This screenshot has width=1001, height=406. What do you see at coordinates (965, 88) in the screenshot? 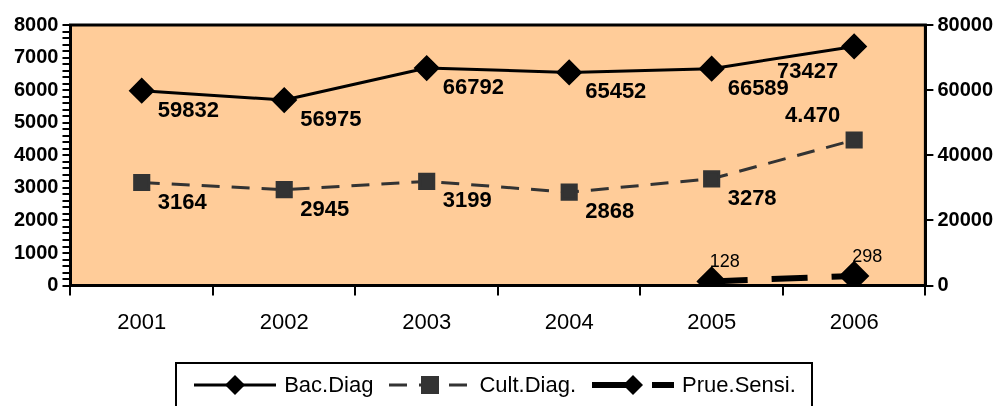
I see `y2-tick-label: 60000` at bounding box center [965, 88].